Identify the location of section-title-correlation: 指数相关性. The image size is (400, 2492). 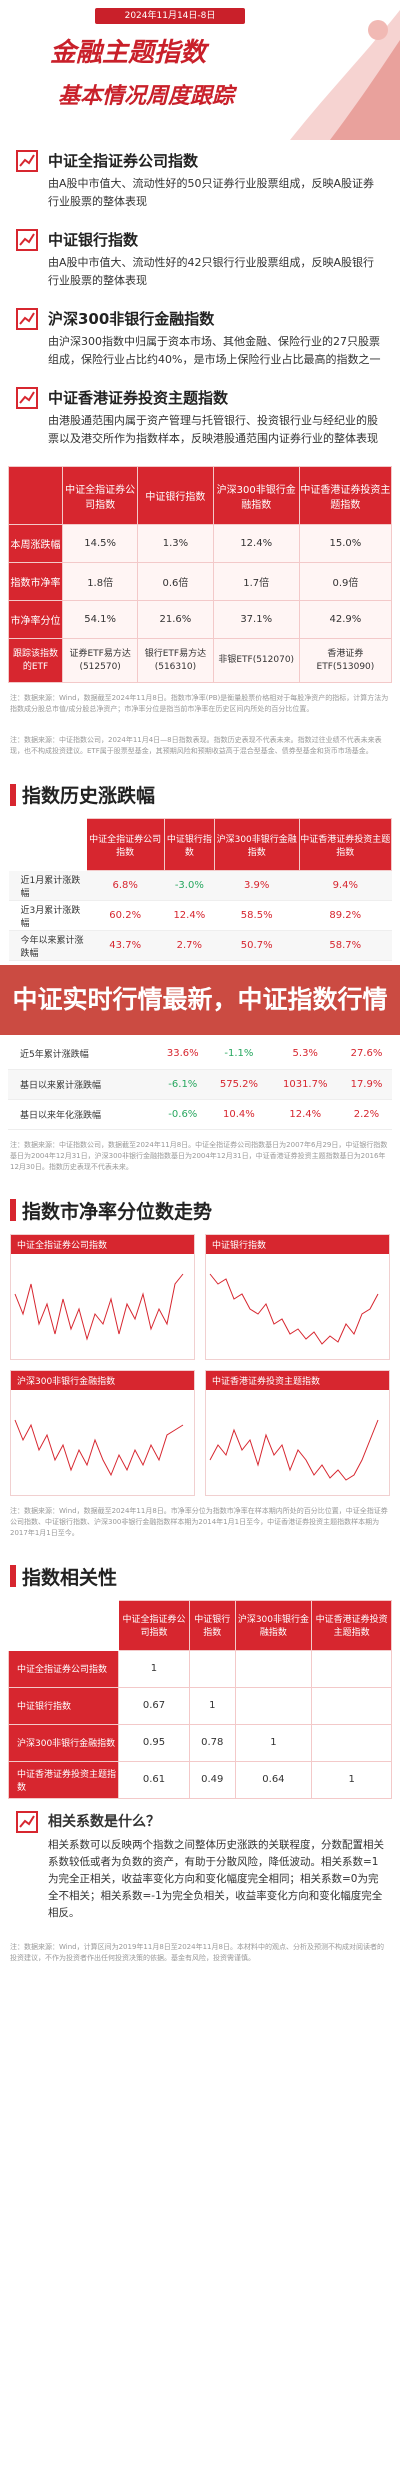
(200, 1574).